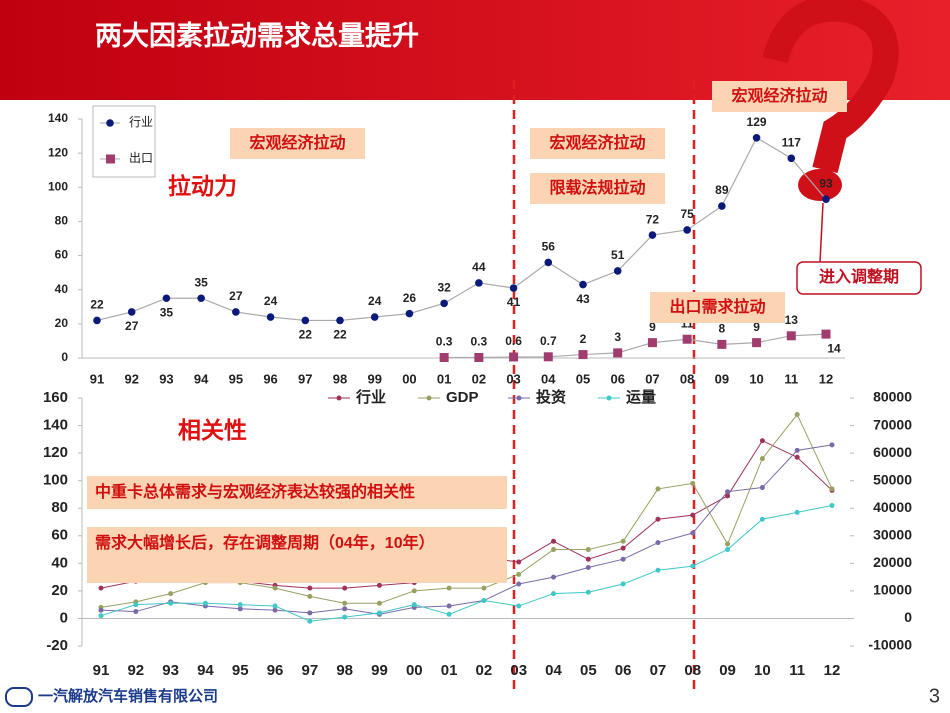 Image resolution: width=950 pixels, height=713 pixels. What do you see at coordinates (551, 397) in the screenshot?
I see `legend-label: 投资` at bounding box center [551, 397].